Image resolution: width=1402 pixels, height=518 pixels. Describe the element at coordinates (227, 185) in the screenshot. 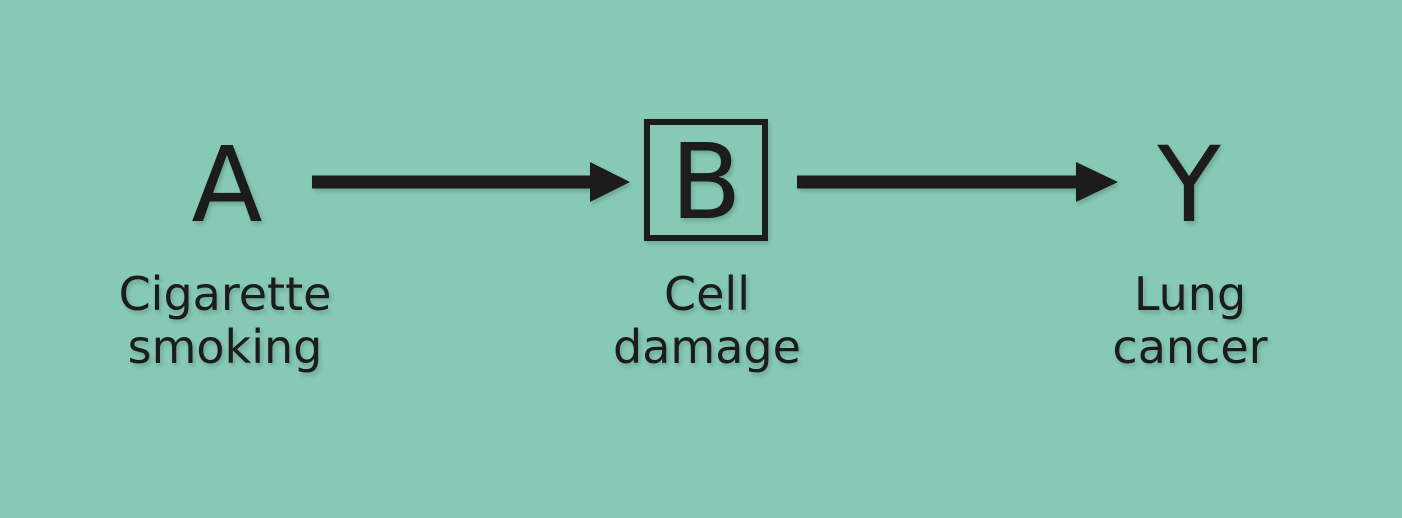

I see `node-a-letter: A` at that location.